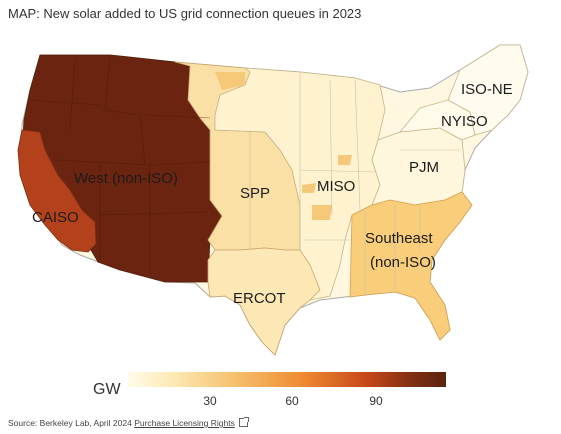  I want to click on region-southeast, so click(411, 266).